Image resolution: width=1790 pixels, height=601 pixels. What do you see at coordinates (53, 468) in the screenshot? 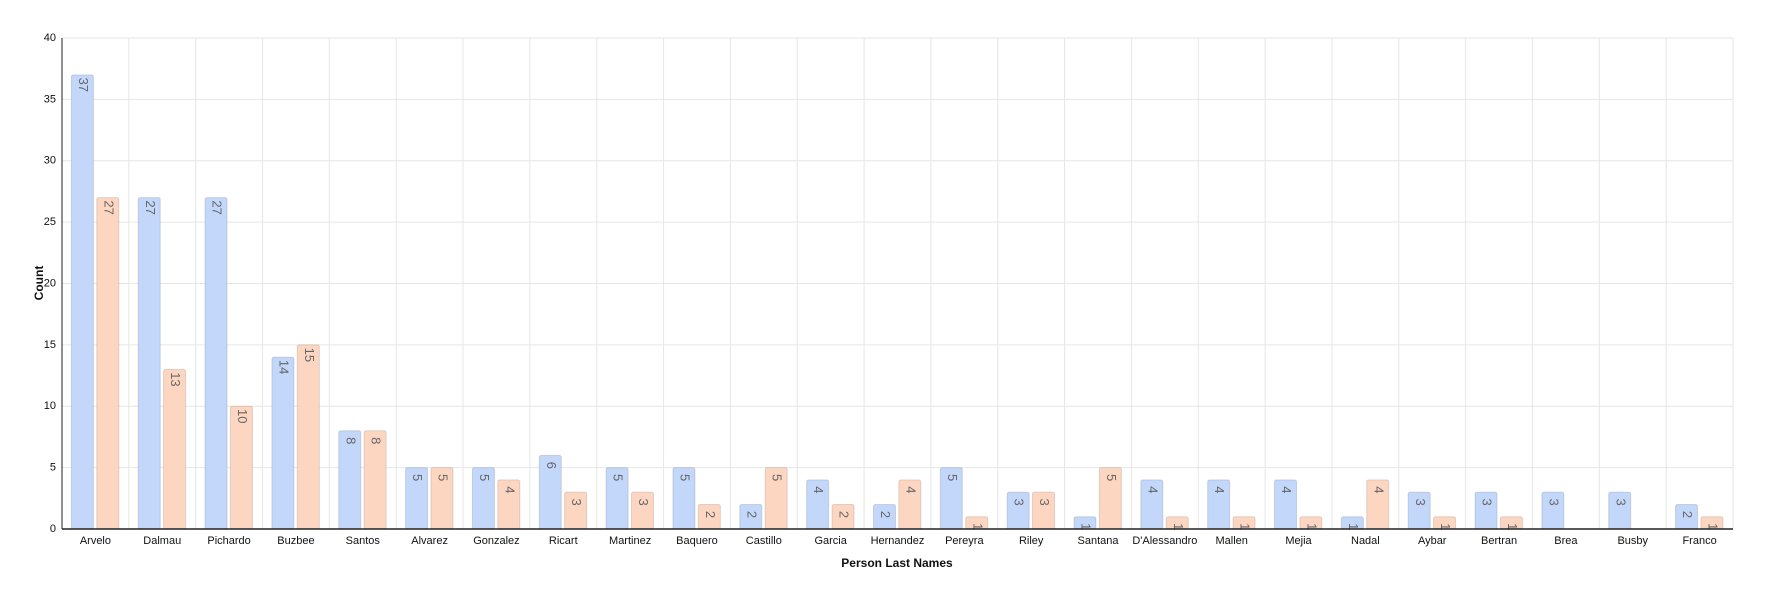
I see `y-tick-label: 5` at bounding box center [53, 468].